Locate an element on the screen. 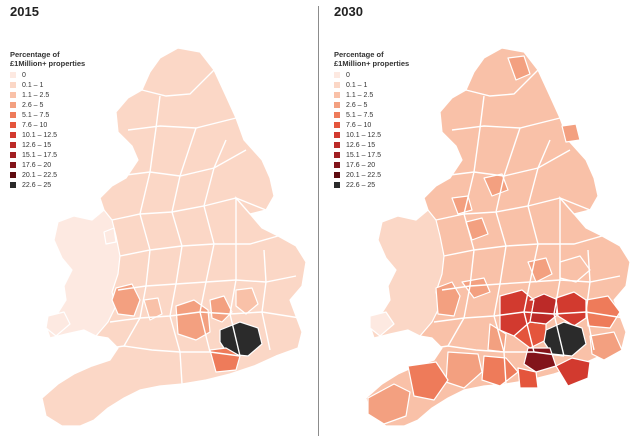 The height and width of the screenshot is (441, 640). legend-item: 7.6 – 10 is located at coordinates (371, 125).